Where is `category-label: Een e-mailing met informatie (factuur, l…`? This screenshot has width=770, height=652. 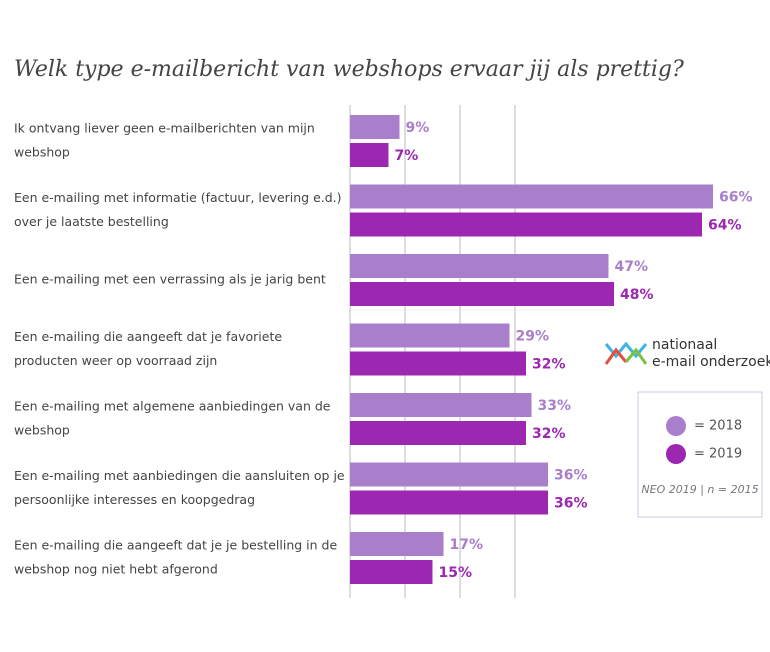
category-label: Een e-mailing met informatie (factuur, l… is located at coordinates (178, 197).